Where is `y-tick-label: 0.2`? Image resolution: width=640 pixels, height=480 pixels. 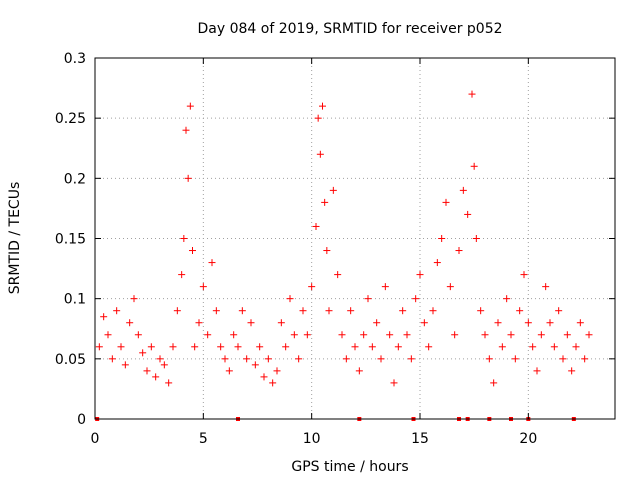 y-tick-label: 0.2 is located at coordinates (75, 179).